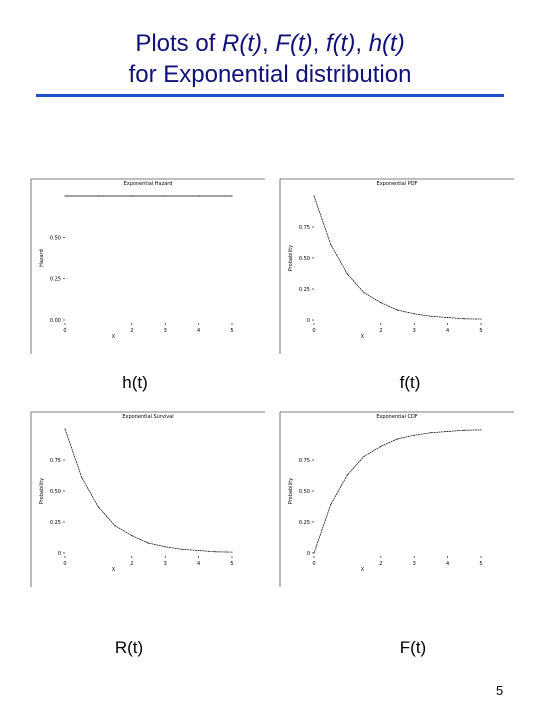 The image size is (540, 720). What do you see at coordinates (148, 184) in the screenshot?
I see `chart-title: Exponential Hazard` at bounding box center [148, 184].